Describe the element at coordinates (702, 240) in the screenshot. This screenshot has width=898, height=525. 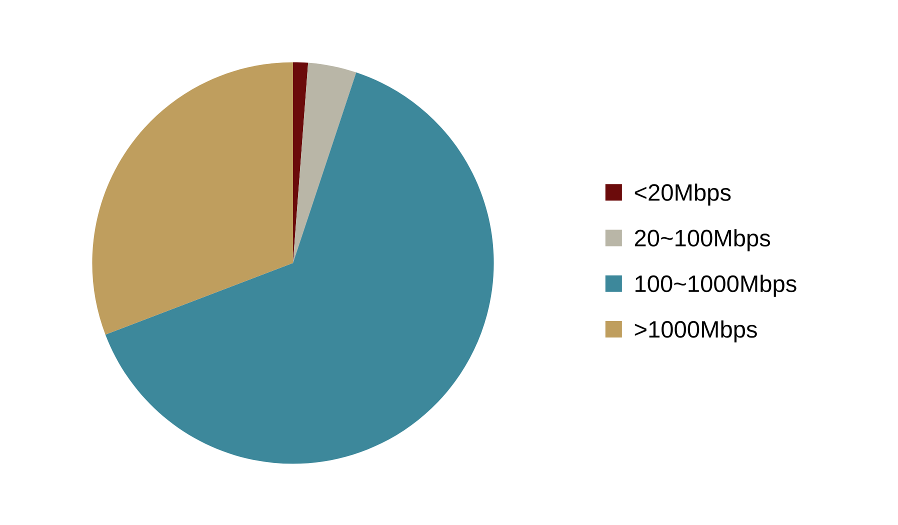
I see `legend-label: 20~100Mbps` at that location.